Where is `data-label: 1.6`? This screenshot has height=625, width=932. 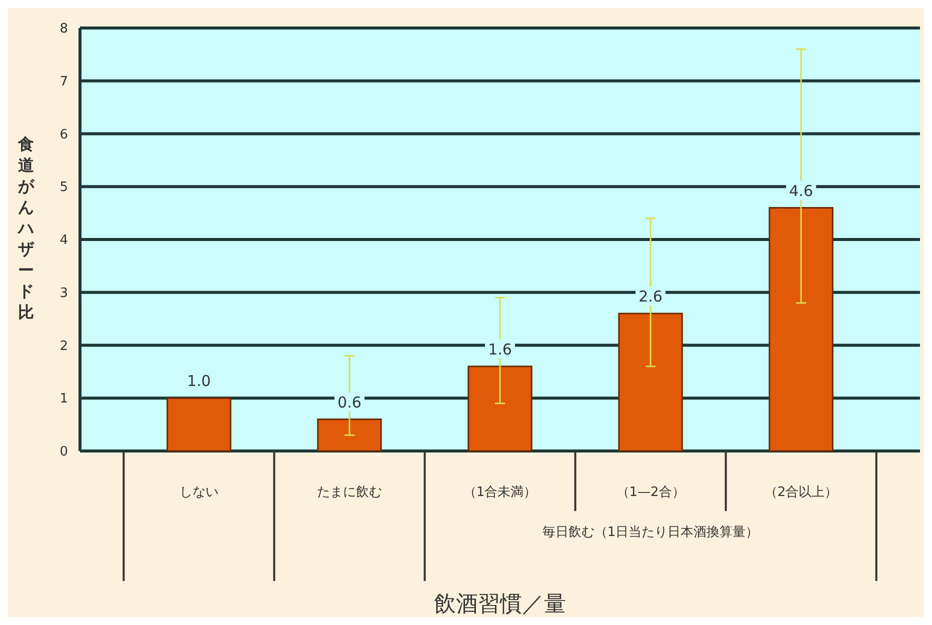
data-label: 1.6 is located at coordinates (500, 349).